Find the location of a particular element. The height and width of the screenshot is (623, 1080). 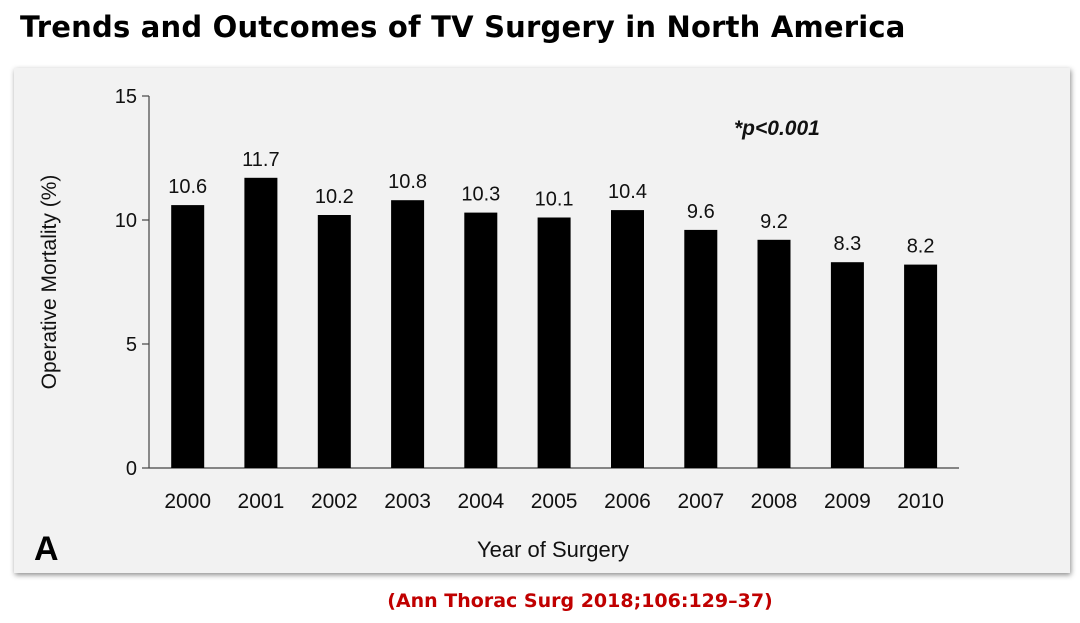

x-tick-label: 2005 is located at coordinates (554, 501).